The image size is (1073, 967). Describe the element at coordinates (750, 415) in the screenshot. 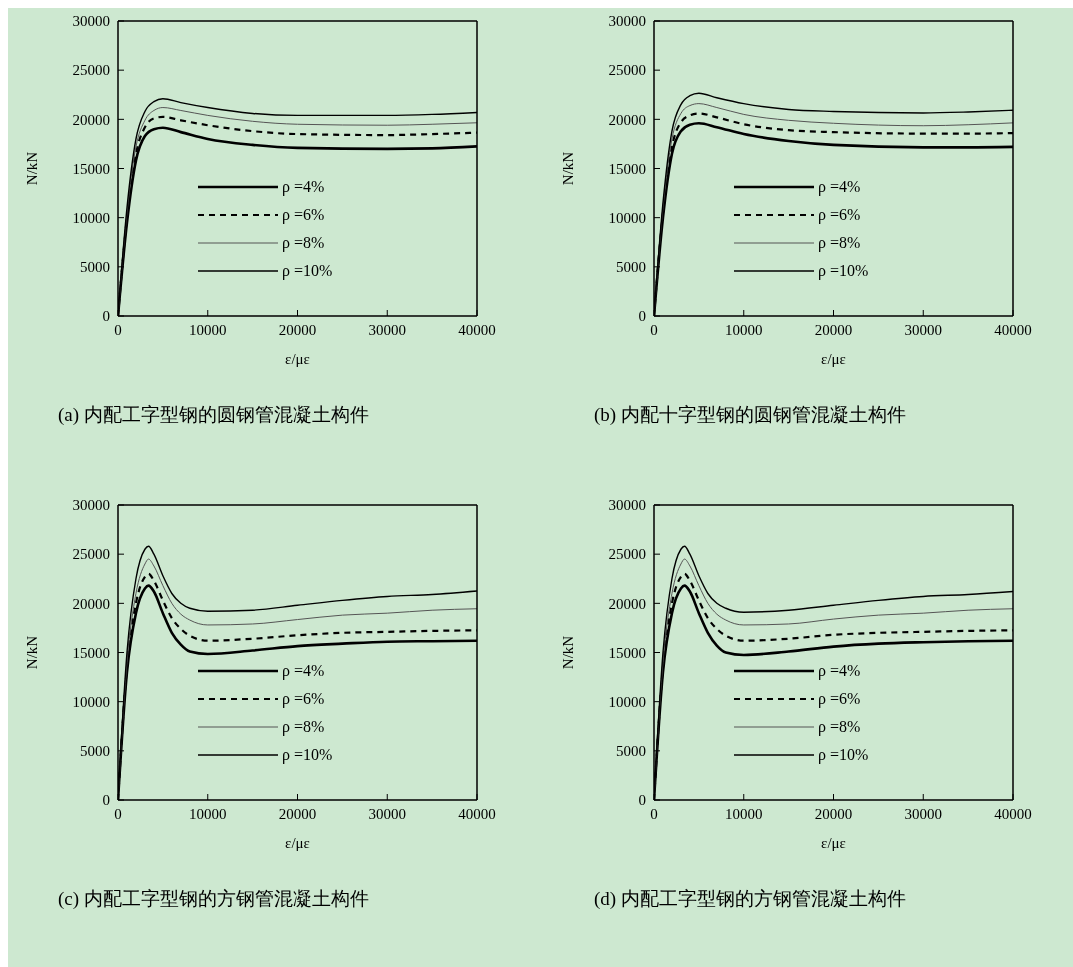

I see `text: (b) 内配十字型钢的圆钢管混凝土构件` at that location.